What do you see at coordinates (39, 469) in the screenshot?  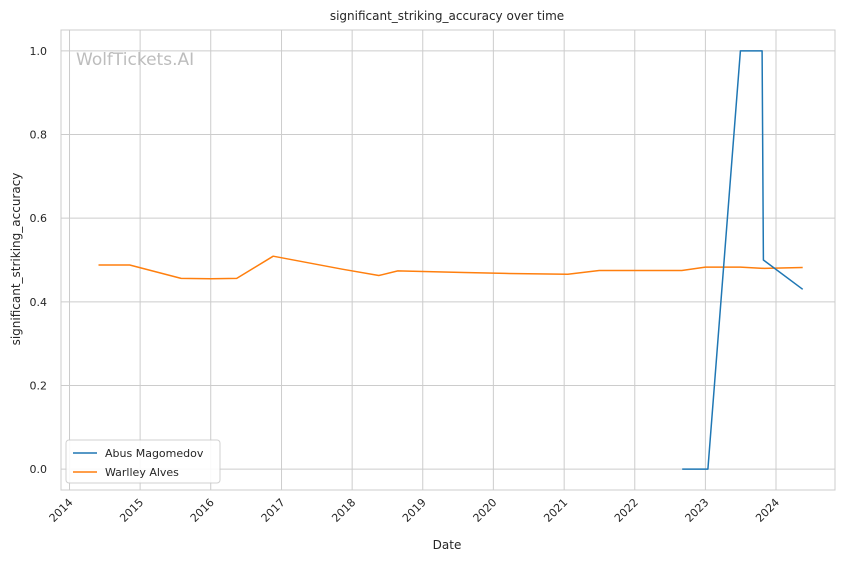 I see `y-tick-label: 0.0` at bounding box center [39, 469].